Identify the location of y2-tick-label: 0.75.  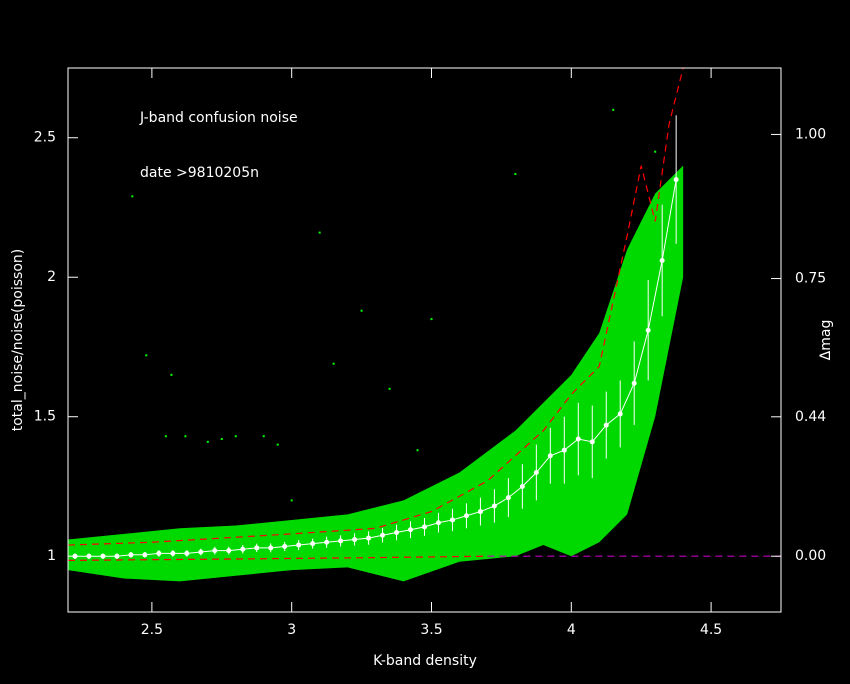
(810, 279).